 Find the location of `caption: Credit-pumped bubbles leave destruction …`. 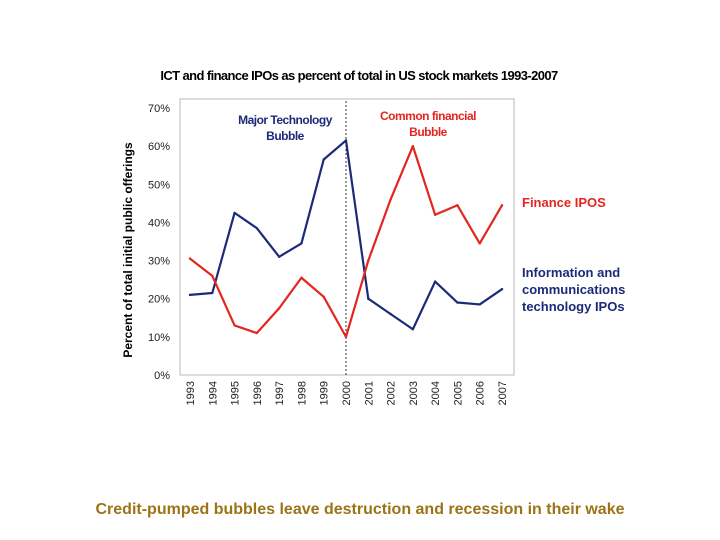

caption: Credit-pumped bubbles leave destruction … is located at coordinates (360, 509).